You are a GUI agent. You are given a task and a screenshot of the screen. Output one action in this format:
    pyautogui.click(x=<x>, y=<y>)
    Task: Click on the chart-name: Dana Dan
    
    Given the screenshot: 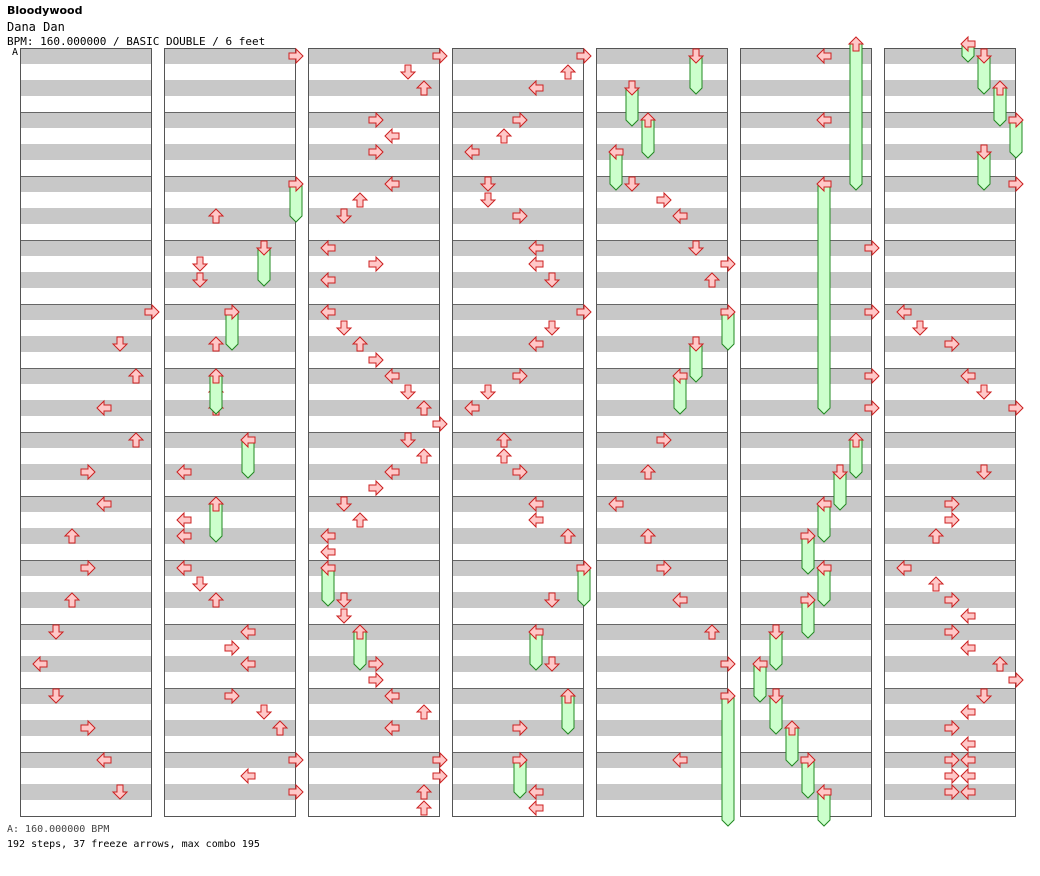 What is the action you would take?
    pyautogui.click(x=36, y=27)
    